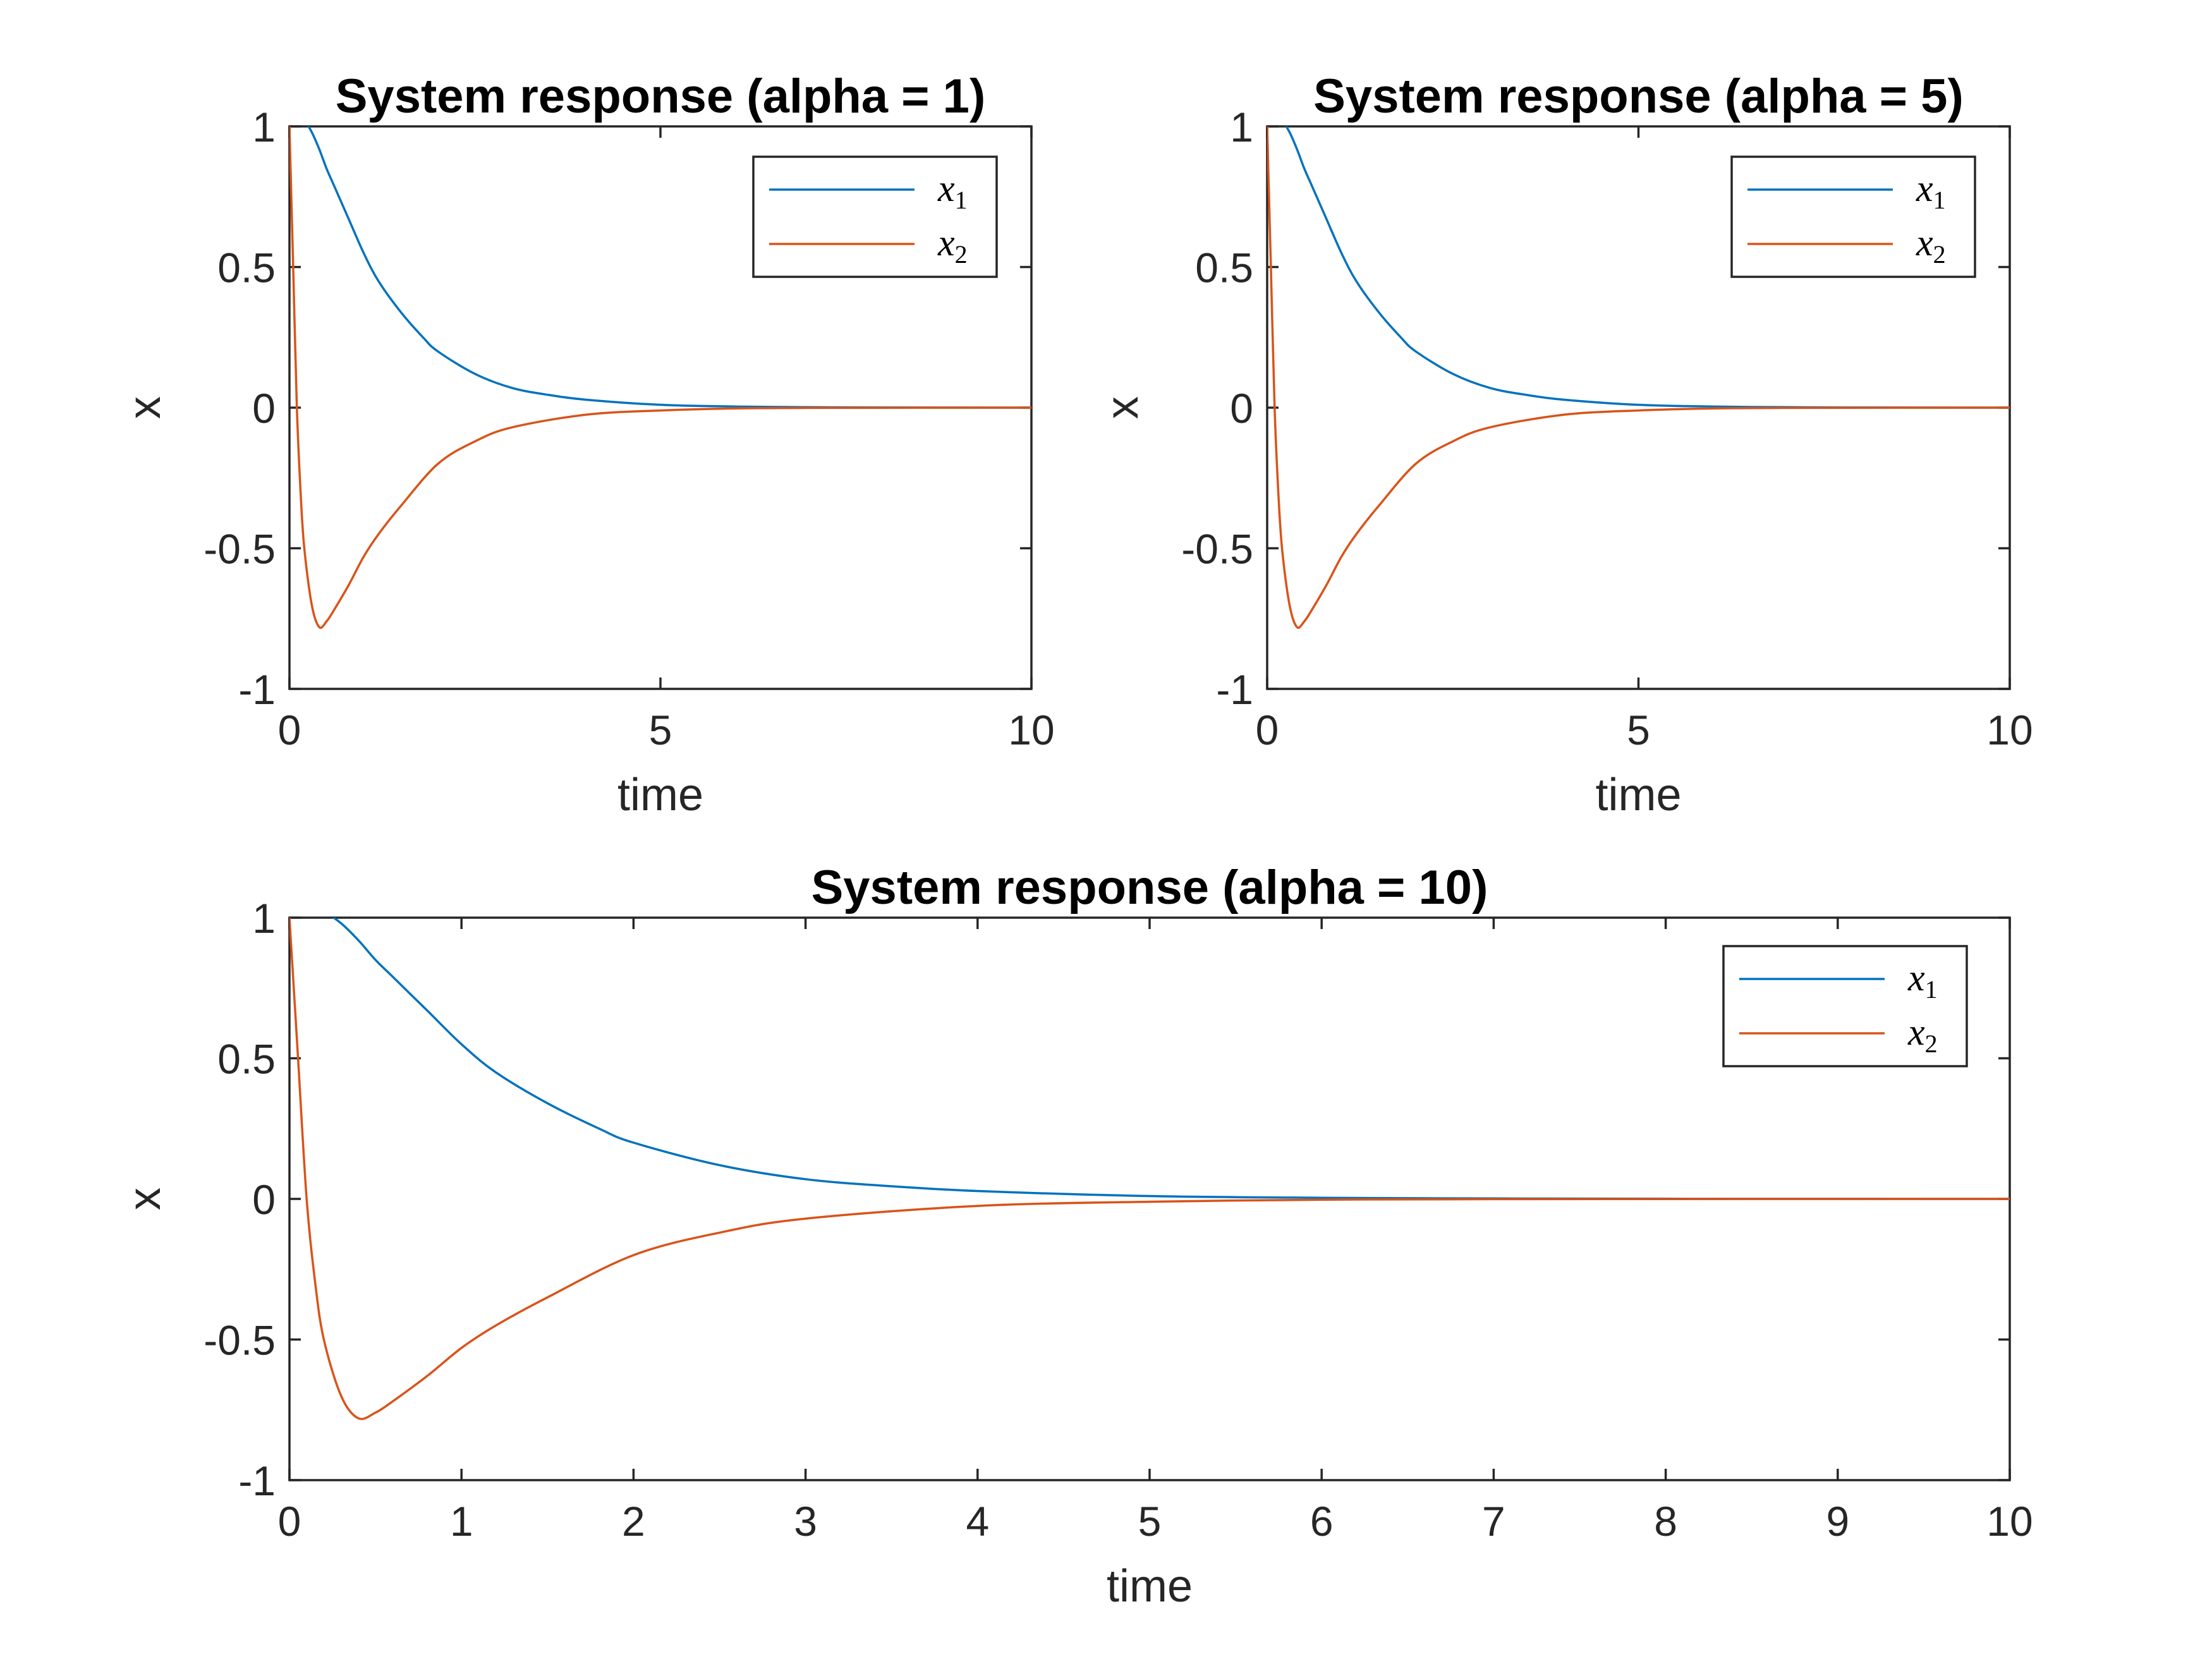 This screenshot has height=1659, width=2212. What do you see at coordinates (805, 1521) in the screenshot?
I see `x-tick-label: 3` at bounding box center [805, 1521].